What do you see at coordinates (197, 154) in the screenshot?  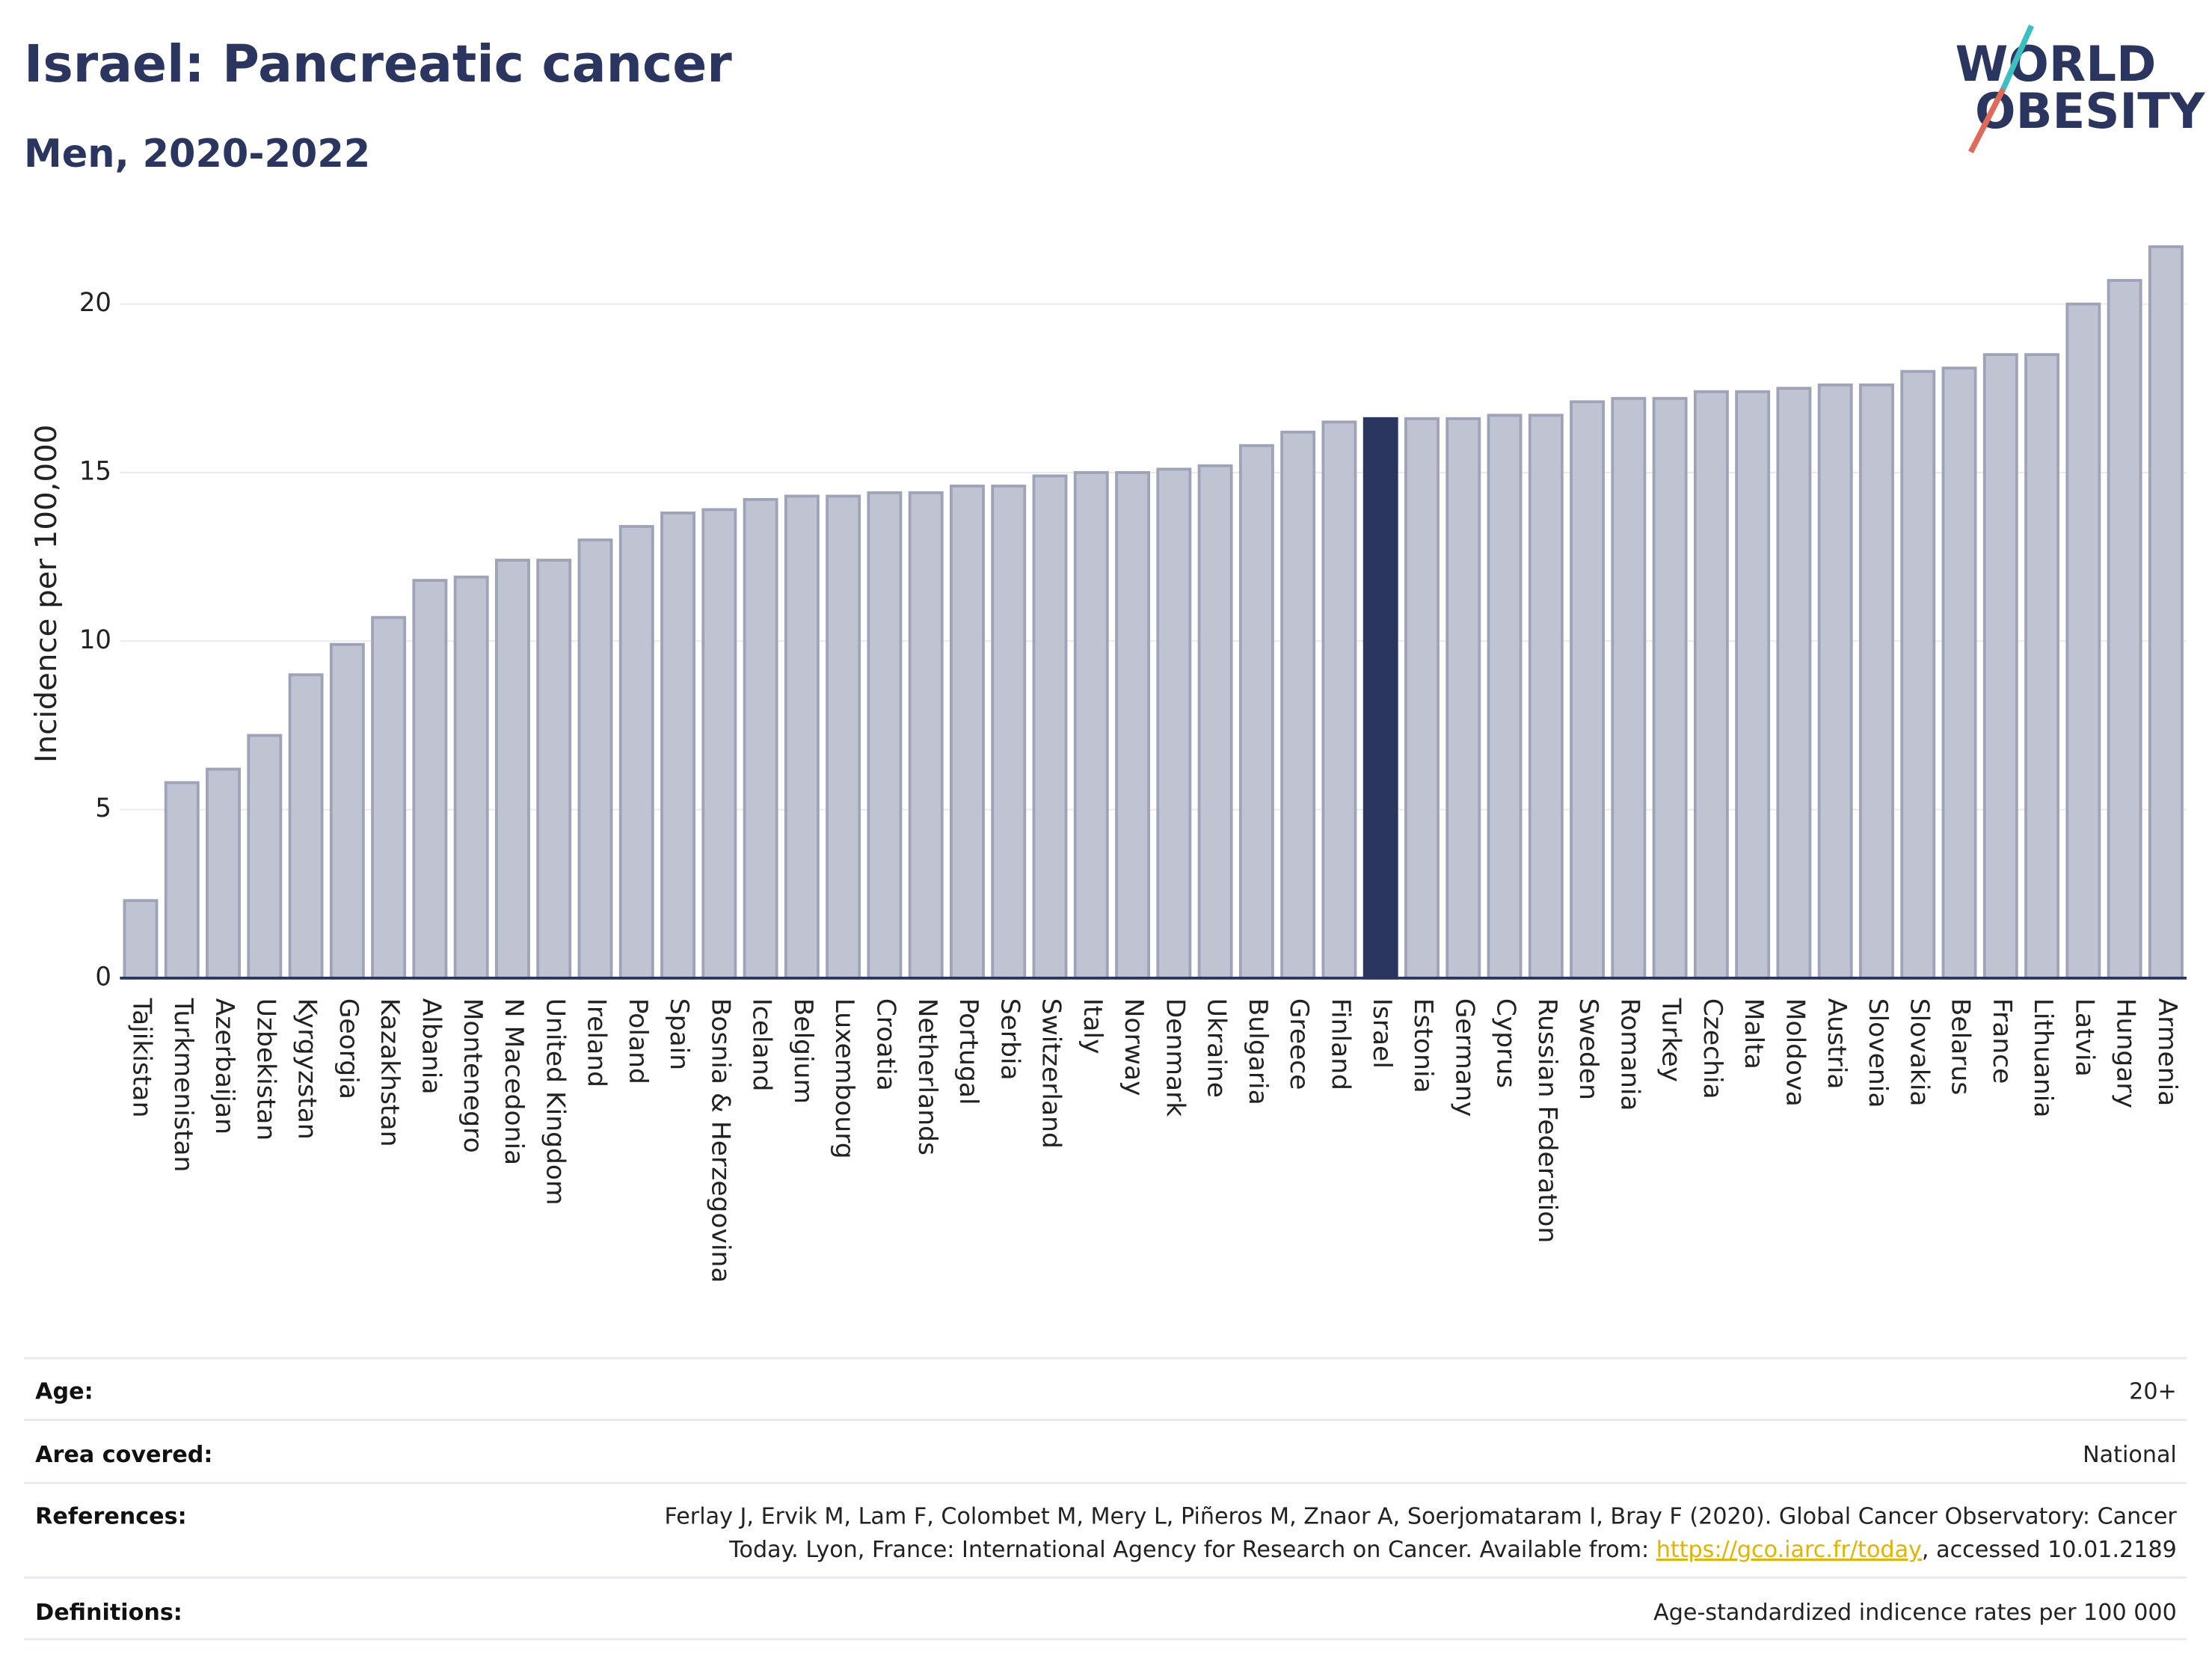 I see `chart-subtitle: Men, 2020-2022` at bounding box center [197, 154].